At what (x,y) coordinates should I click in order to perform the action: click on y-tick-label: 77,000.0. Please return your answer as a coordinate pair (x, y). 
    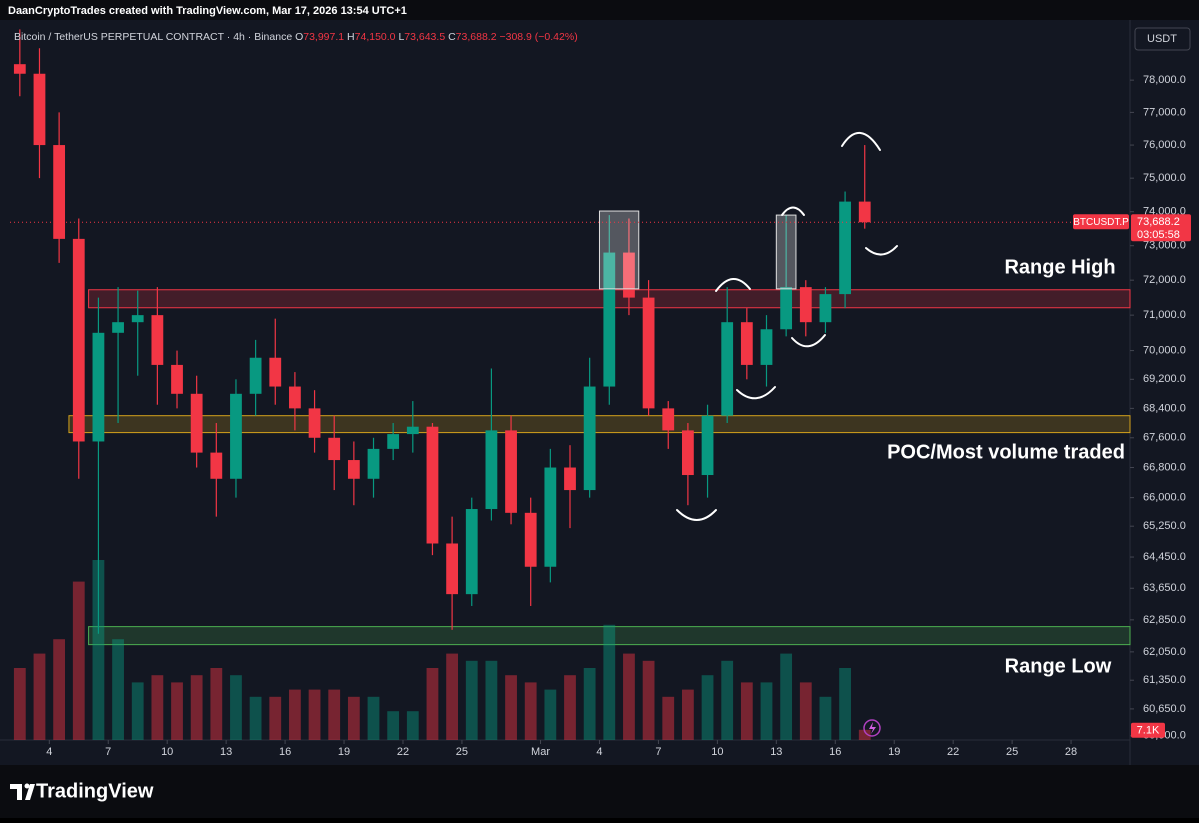
    Looking at the image, I should click on (1164, 112).